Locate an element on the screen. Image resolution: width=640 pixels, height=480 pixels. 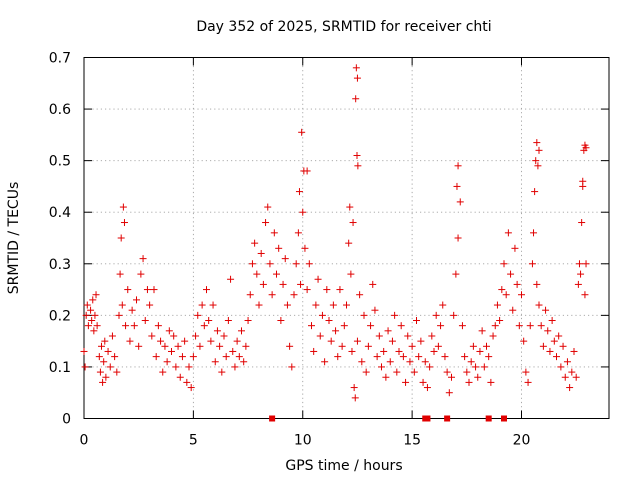
y-tick-label: 0.7 is located at coordinates (60, 59).